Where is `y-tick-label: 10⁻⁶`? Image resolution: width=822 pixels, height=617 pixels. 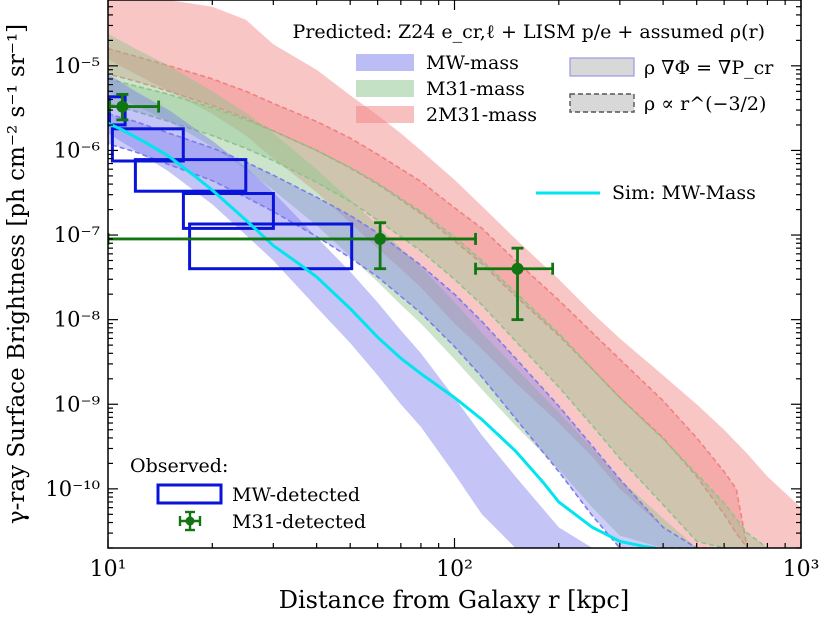
y-tick-label: 10⁻⁶ is located at coordinates (77, 150).